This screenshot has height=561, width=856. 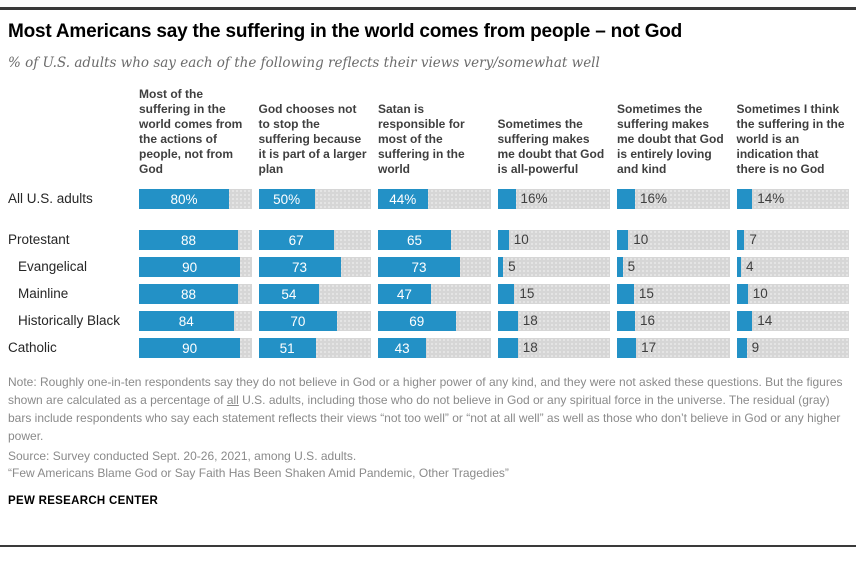 I want to click on bar-value-label: 70, so click(x=298, y=321).